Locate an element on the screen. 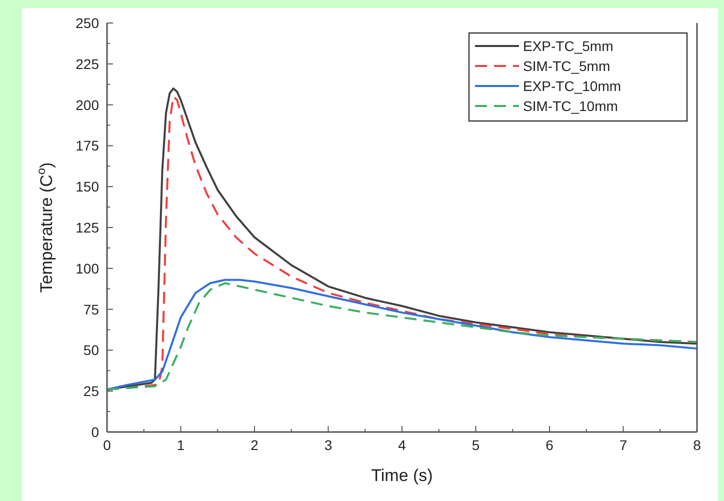  y-tick-label: 225 is located at coordinates (88, 64).